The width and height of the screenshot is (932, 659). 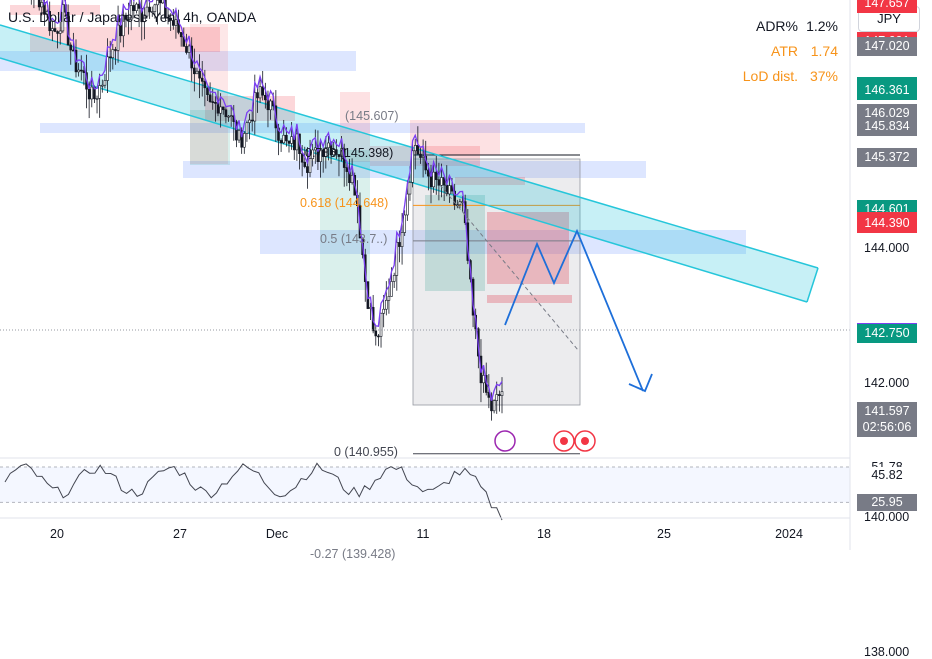 What do you see at coordinates (887, 7) in the screenshot?
I see `price-tag: 147.657` at bounding box center [887, 7].